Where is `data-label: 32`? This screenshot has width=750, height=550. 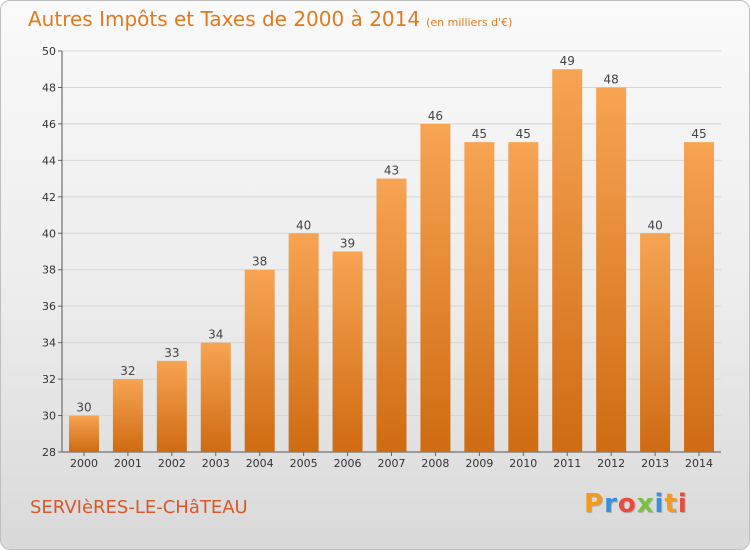 data-label: 32 is located at coordinates (127, 371).